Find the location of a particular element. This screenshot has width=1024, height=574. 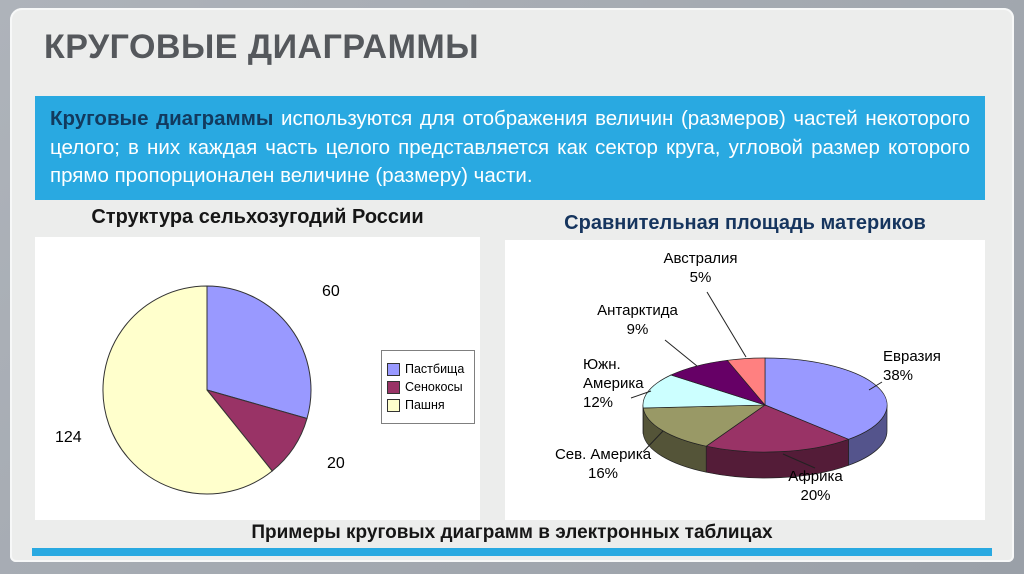

pie-label-antarctica: Антарктида 9% is located at coordinates (637, 321).